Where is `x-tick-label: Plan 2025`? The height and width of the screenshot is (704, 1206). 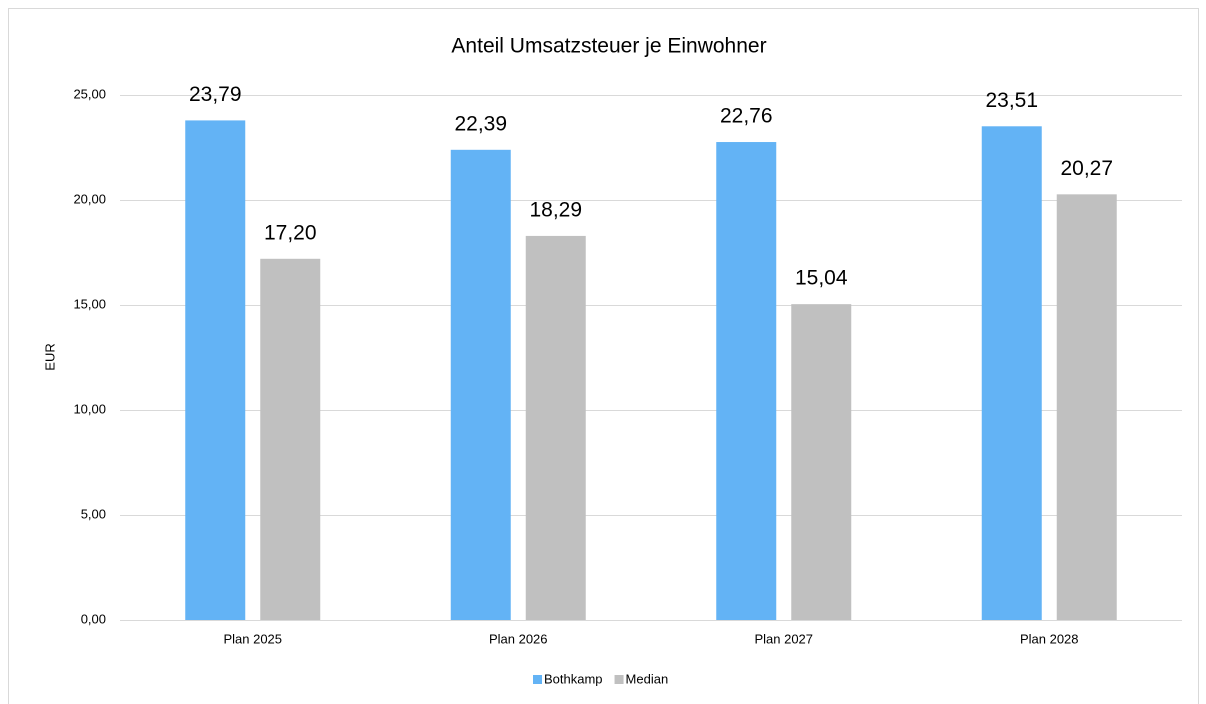
x-tick-label: Plan 2025 is located at coordinates (252, 638).